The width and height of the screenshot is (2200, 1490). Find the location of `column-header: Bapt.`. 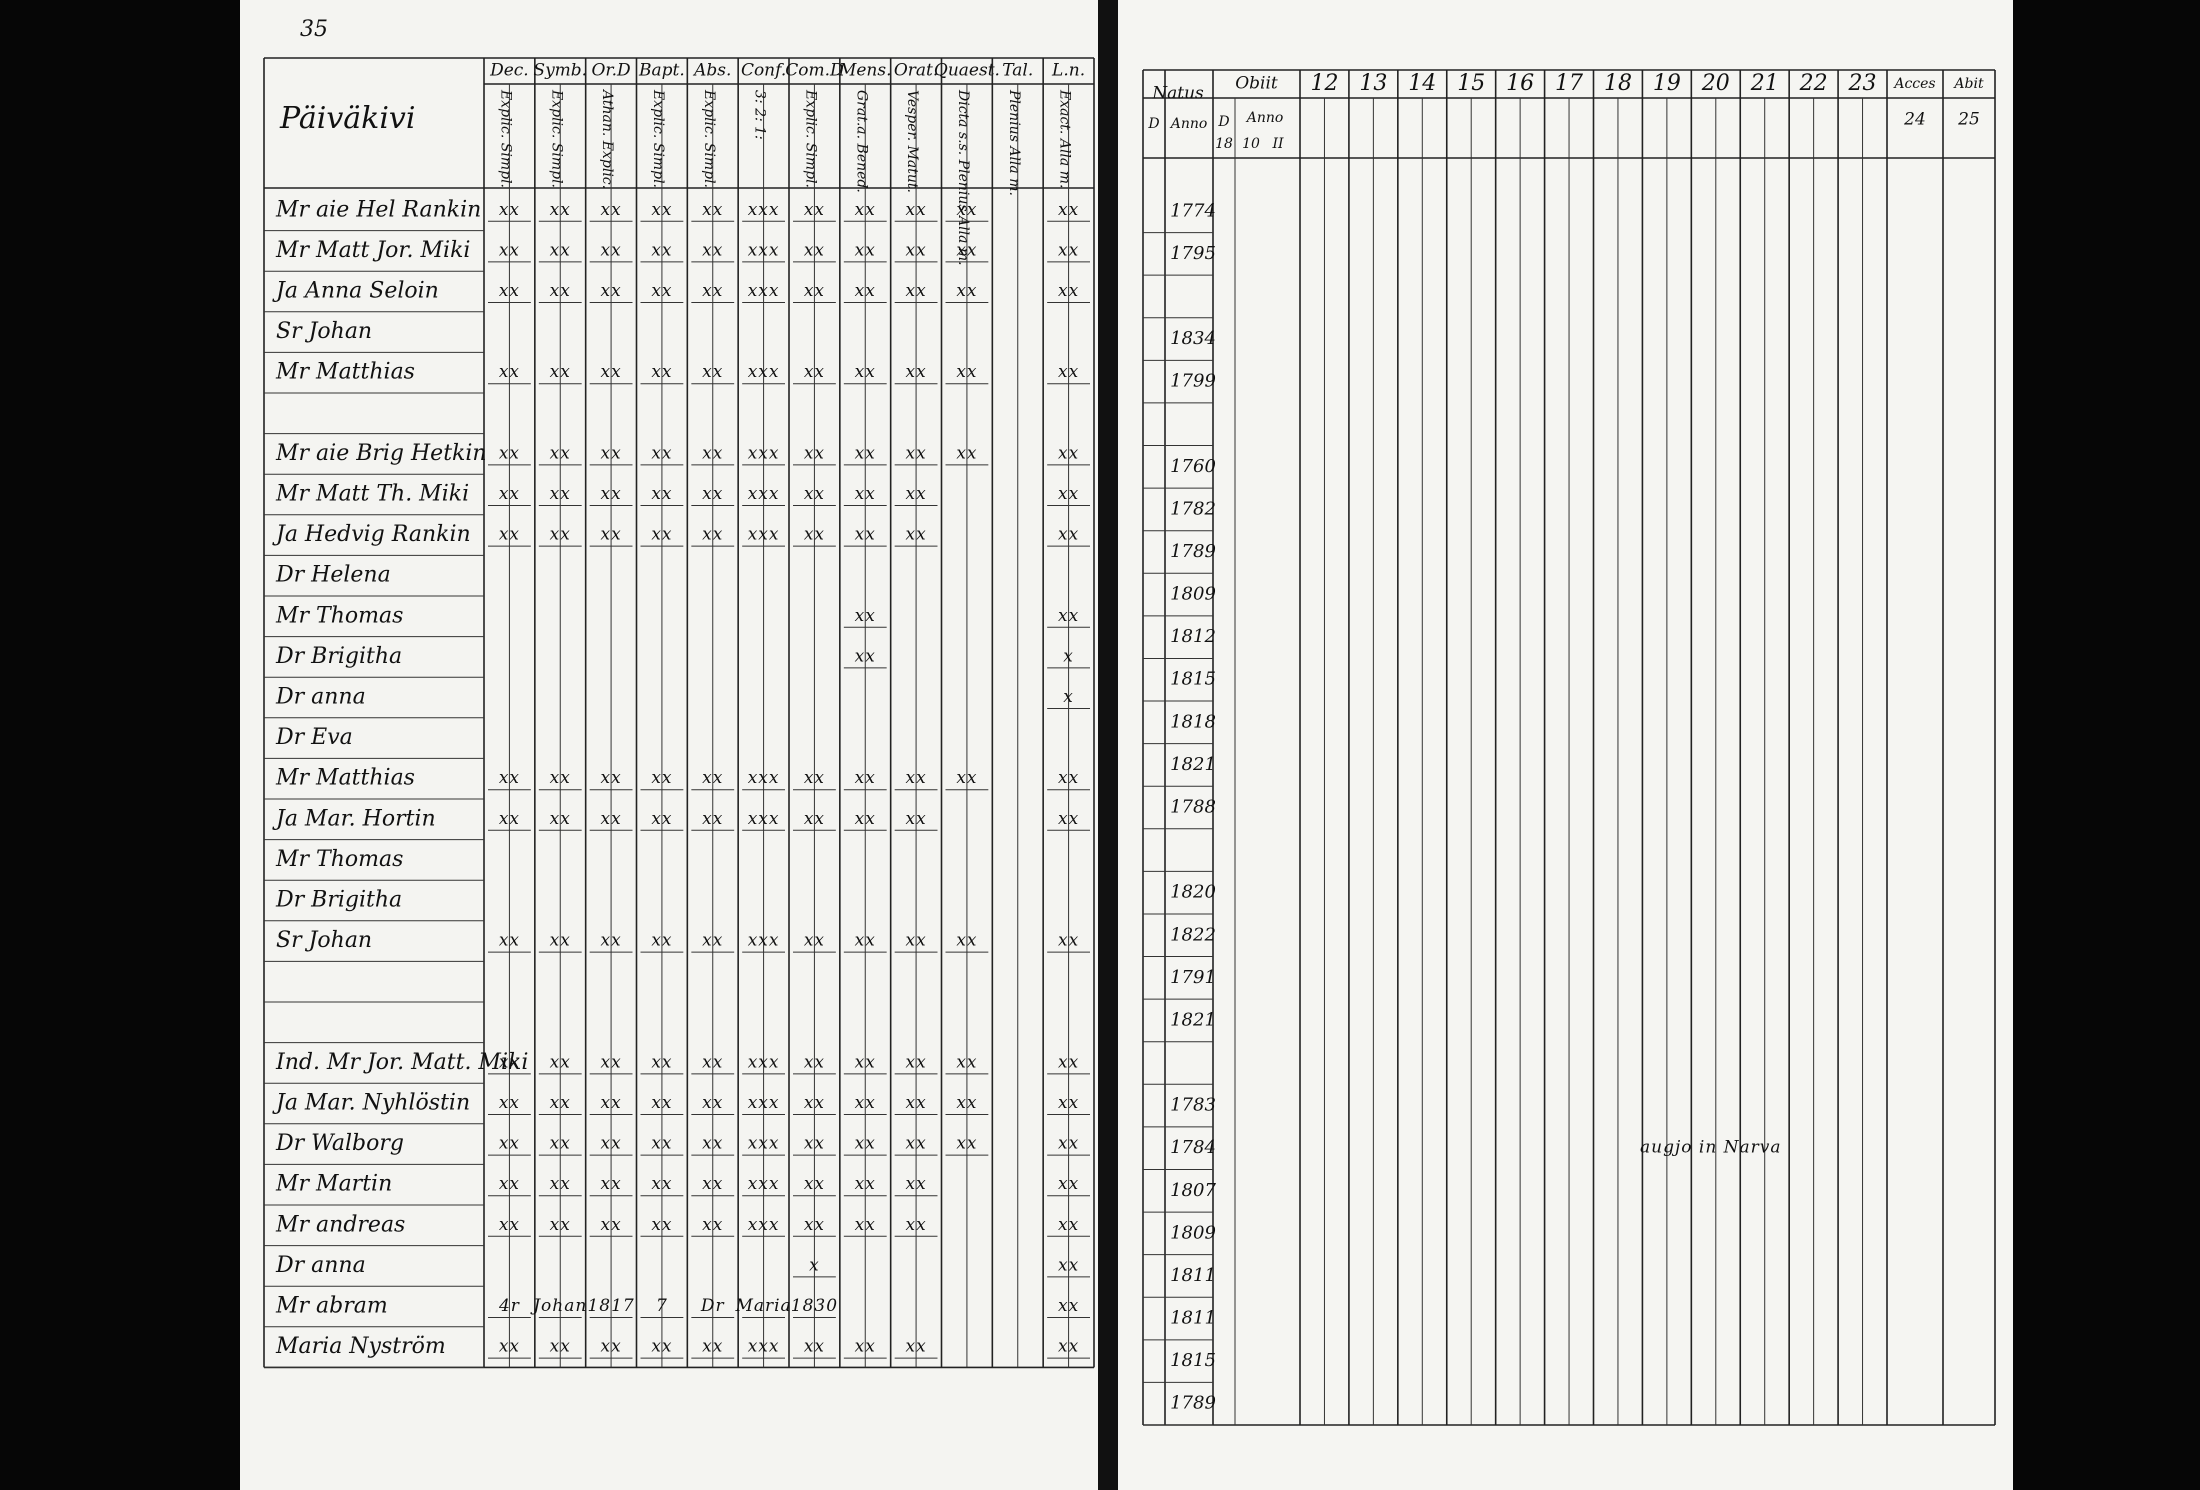

column-header: Bapt. is located at coordinates (661, 71).